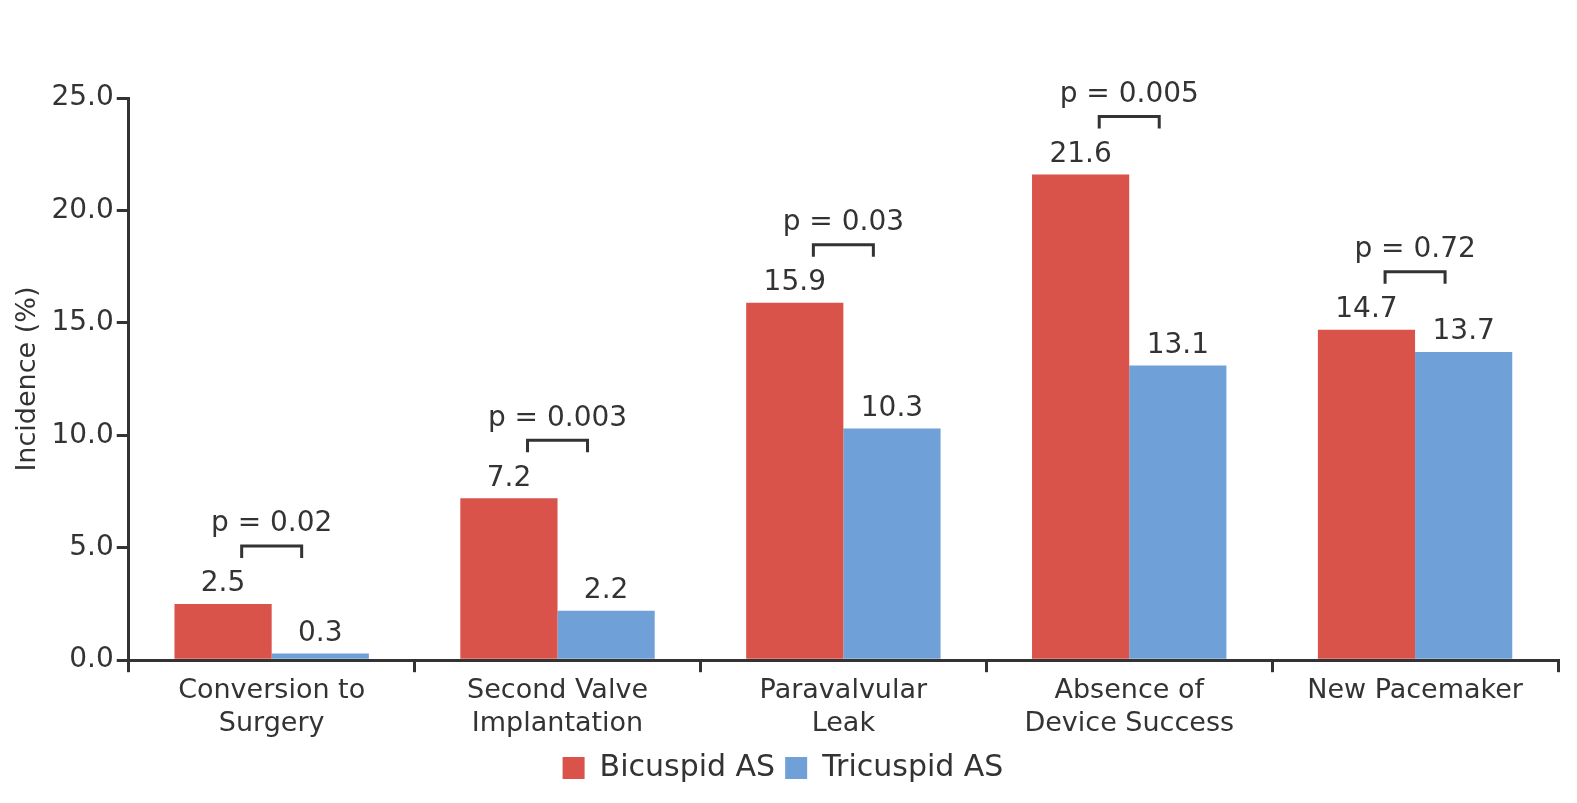 The image size is (1577, 803). What do you see at coordinates (91, 658) in the screenshot?
I see `y-tick-label: 0.0` at bounding box center [91, 658].